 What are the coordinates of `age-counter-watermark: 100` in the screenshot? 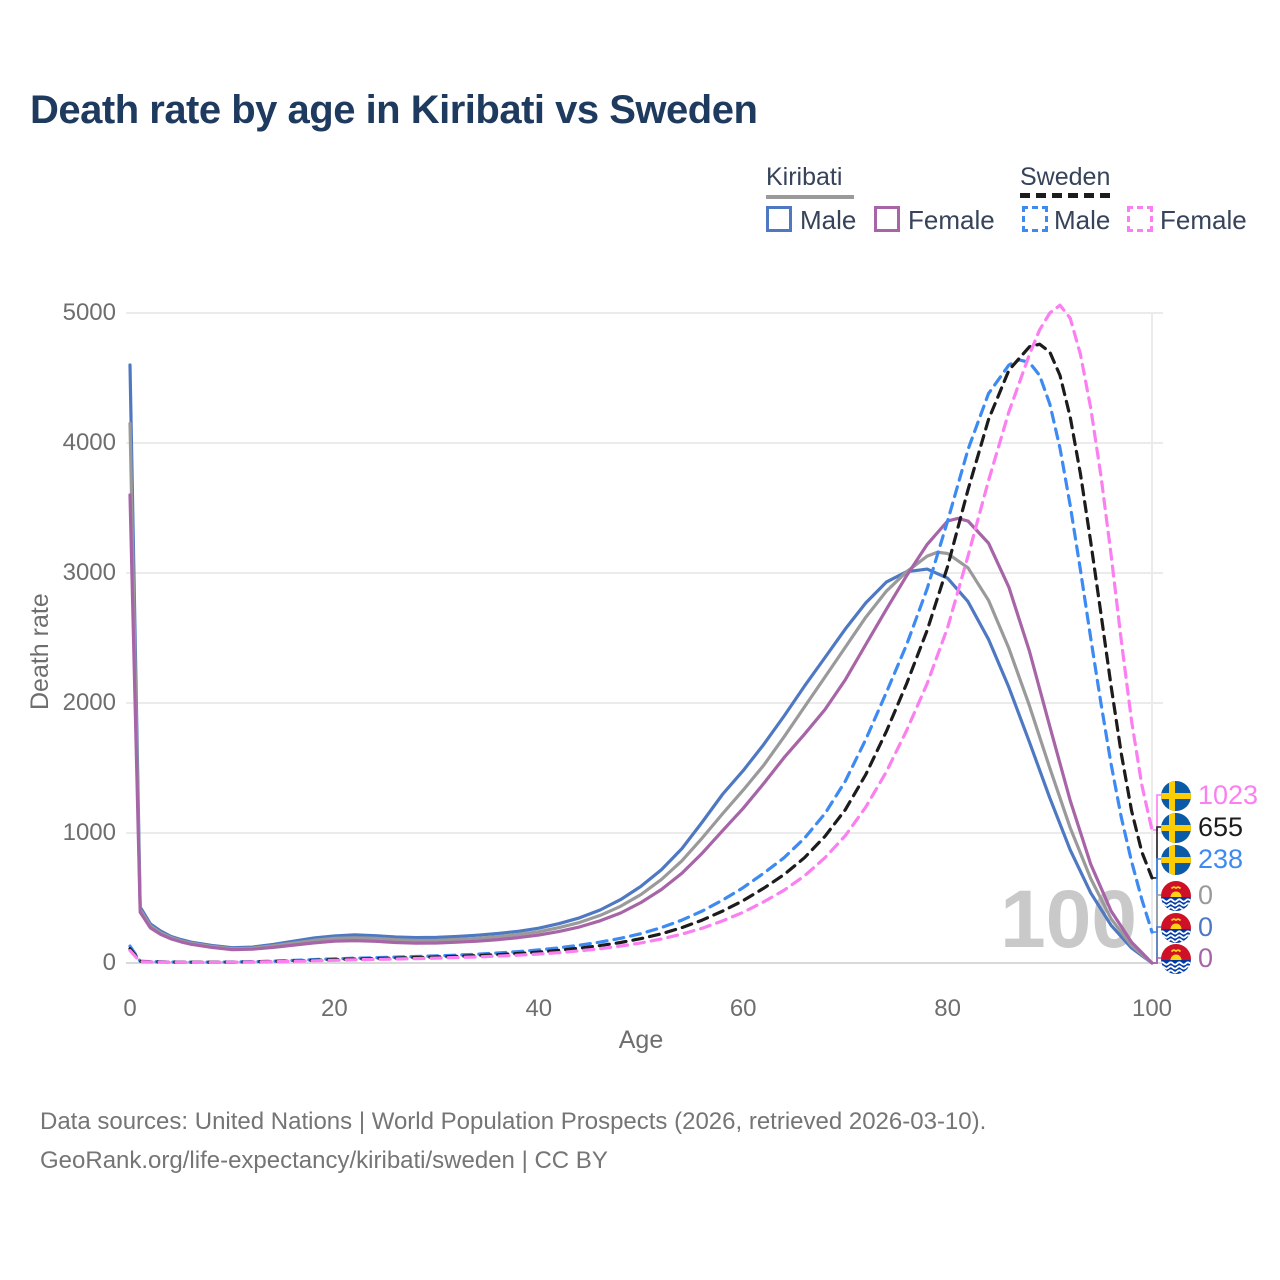 It's located at (1068, 919).